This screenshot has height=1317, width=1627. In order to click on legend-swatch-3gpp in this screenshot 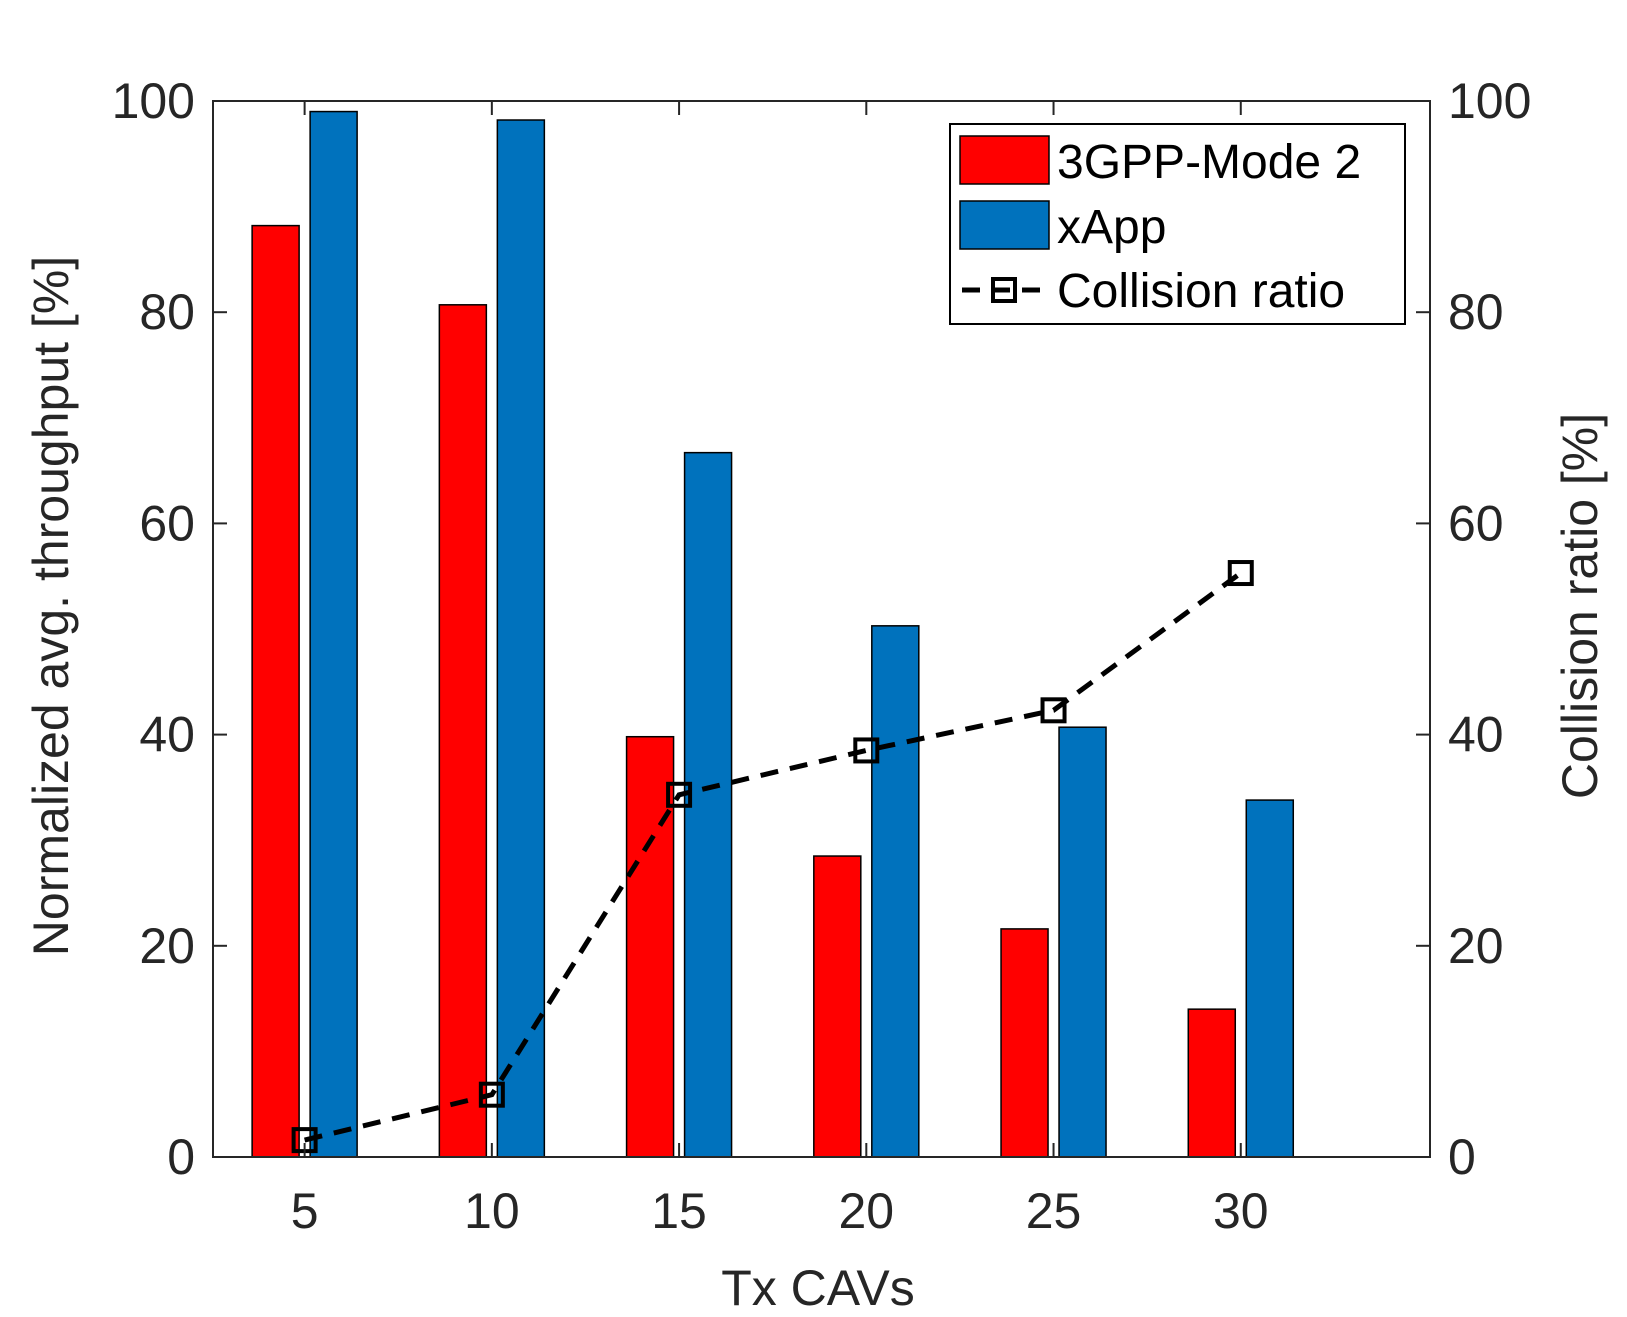, I will do `click(1004, 160)`.